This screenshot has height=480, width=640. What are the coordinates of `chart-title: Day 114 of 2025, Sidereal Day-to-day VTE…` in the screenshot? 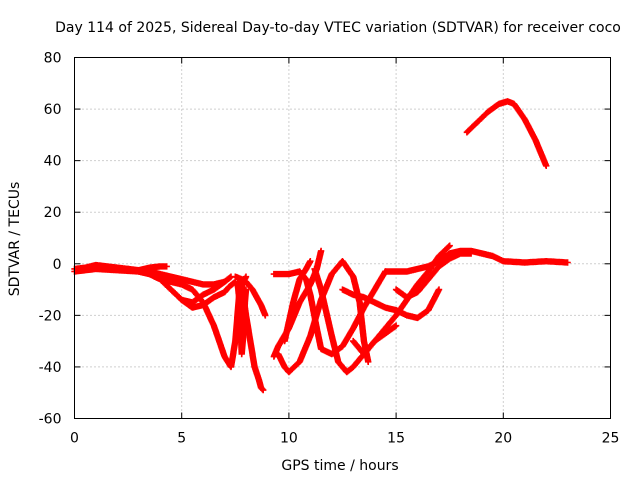 It's located at (338, 28).